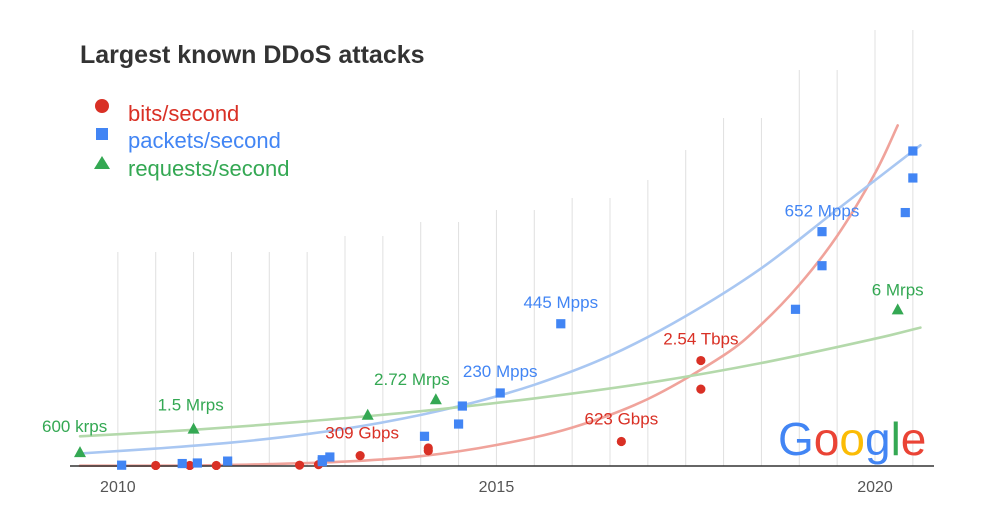 This screenshot has width=1000, height=530. I want to click on x-tick-label: 2010, so click(118, 487).